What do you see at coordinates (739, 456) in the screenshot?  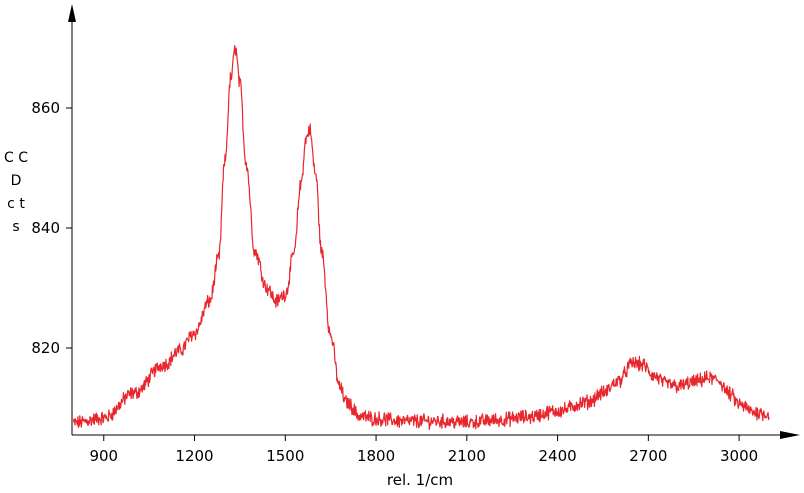 I see `x-tick-label: 3000` at bounding box center [739, 456].